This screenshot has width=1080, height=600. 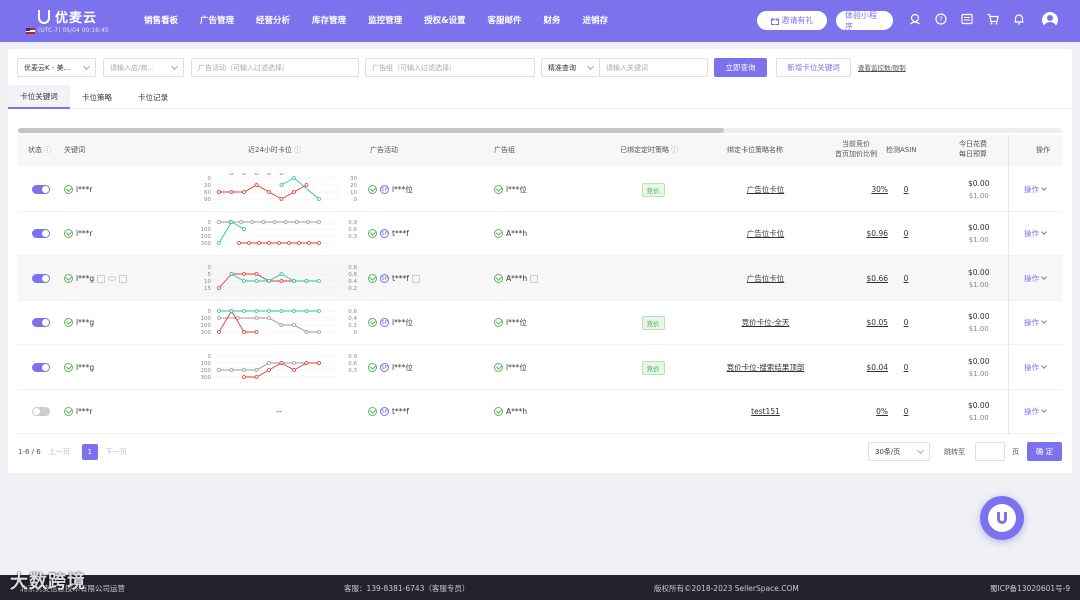 I want to click on keyword-input: 请输入关键词, so click(x=653, y=67).